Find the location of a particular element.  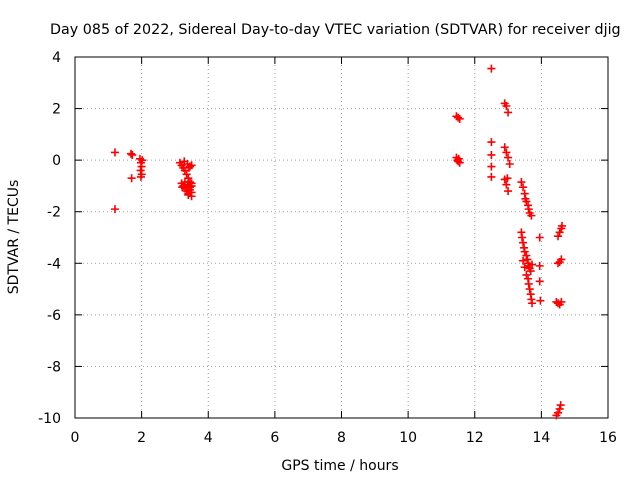

y-tick-label: -10 is located at coordinates (49, 419).